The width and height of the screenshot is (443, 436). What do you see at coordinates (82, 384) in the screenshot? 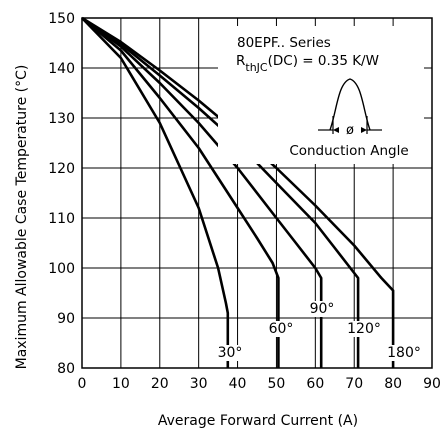
I see `x-tick-label: 0` at bounding box center [82, 384].